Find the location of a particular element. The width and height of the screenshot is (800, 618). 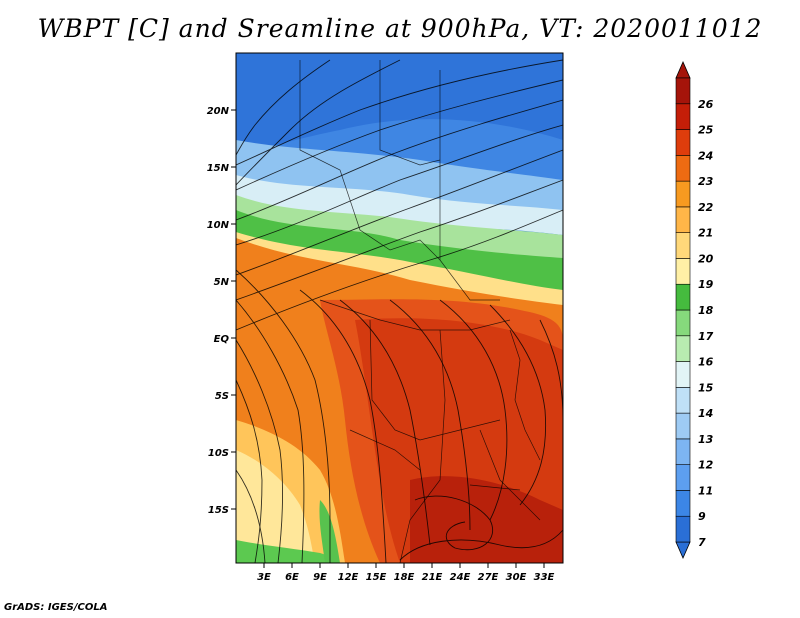

lat-label: 5N is located at coordinates (222, 282).